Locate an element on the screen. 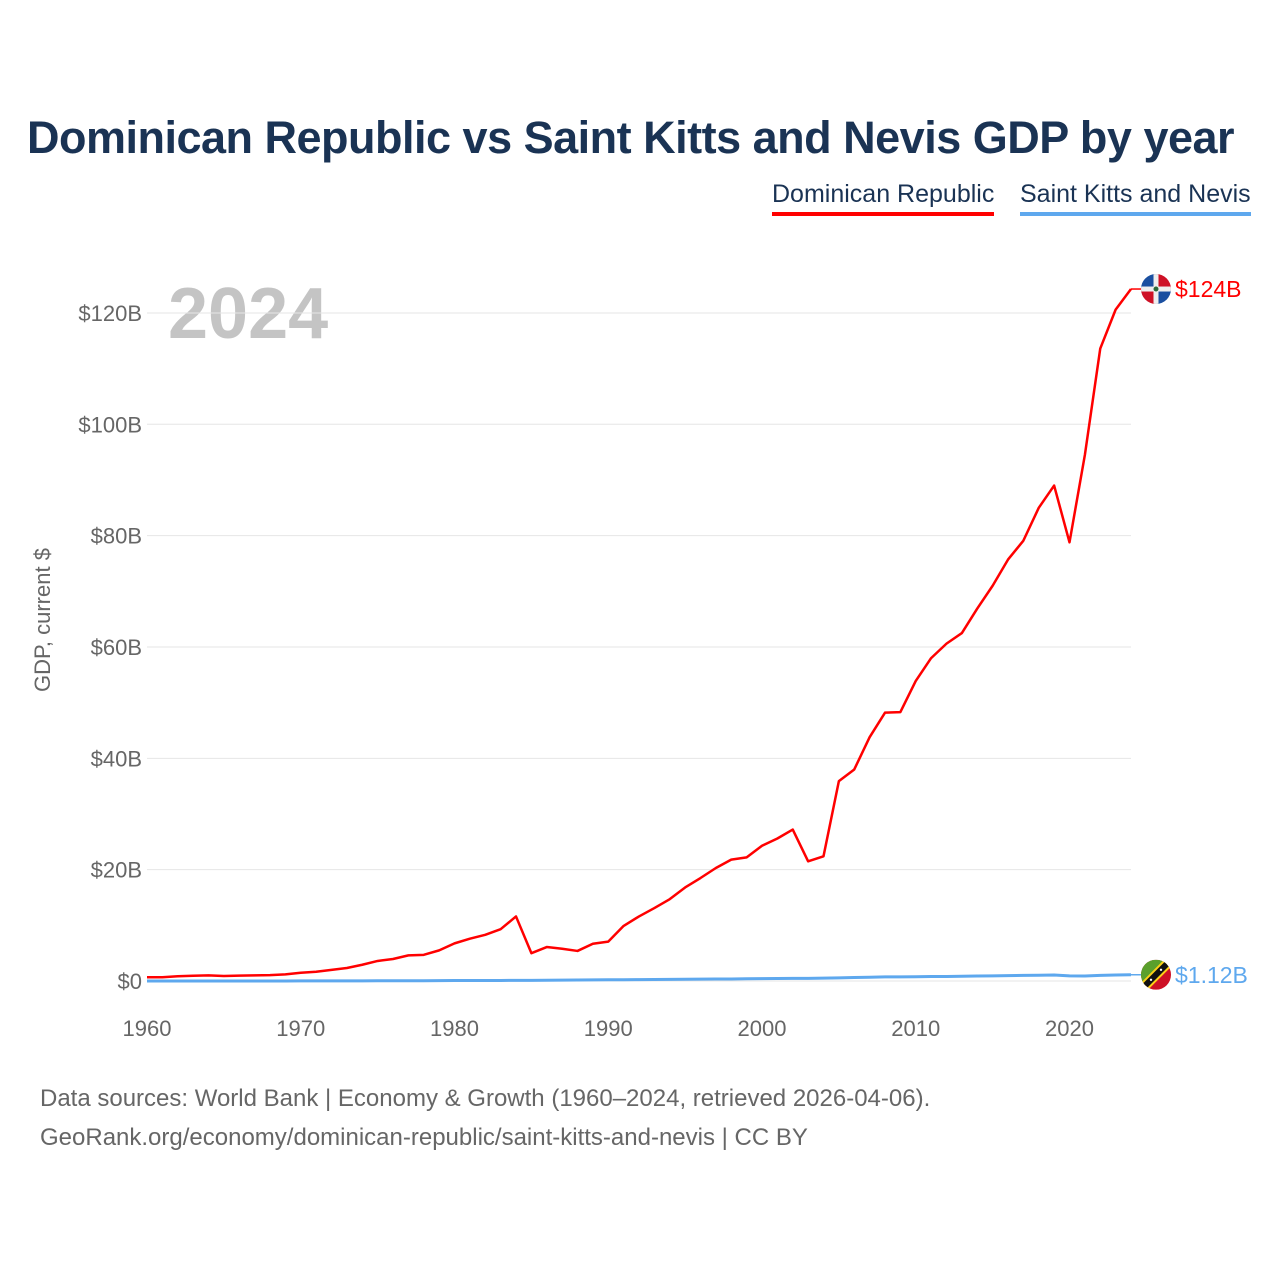  y-tick-label: $60B is located at coordinates (116, 647).